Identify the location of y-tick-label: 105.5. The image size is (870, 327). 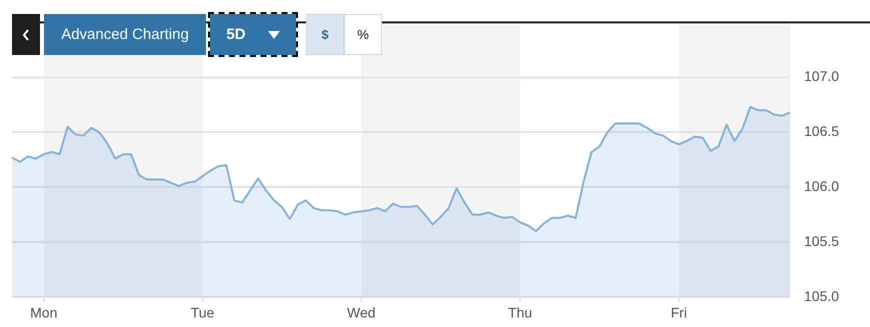
(822, 240).